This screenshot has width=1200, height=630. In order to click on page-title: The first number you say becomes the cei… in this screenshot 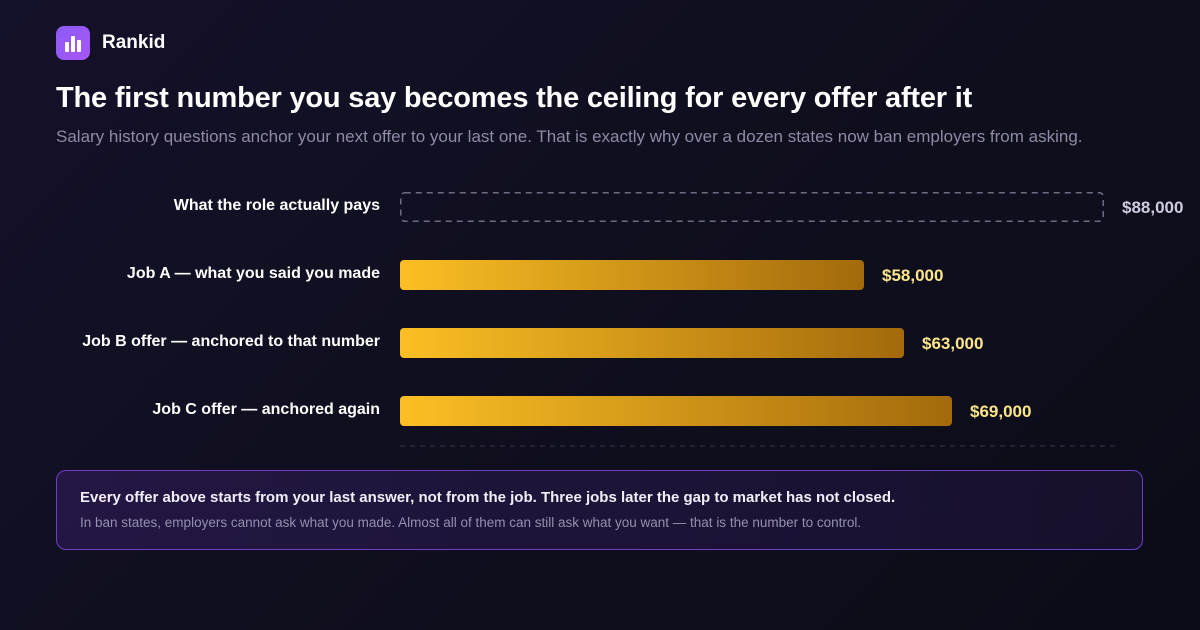, I will do `click(514, 98)`.